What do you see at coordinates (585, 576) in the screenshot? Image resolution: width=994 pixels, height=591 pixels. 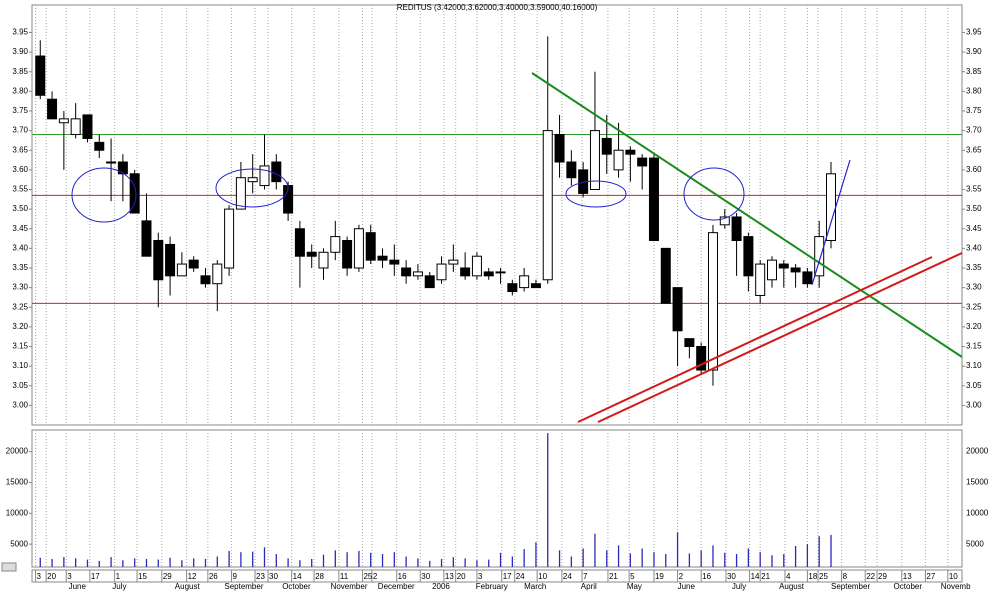 I see `x-tick-label: 7` at bounding box center [585, 576].